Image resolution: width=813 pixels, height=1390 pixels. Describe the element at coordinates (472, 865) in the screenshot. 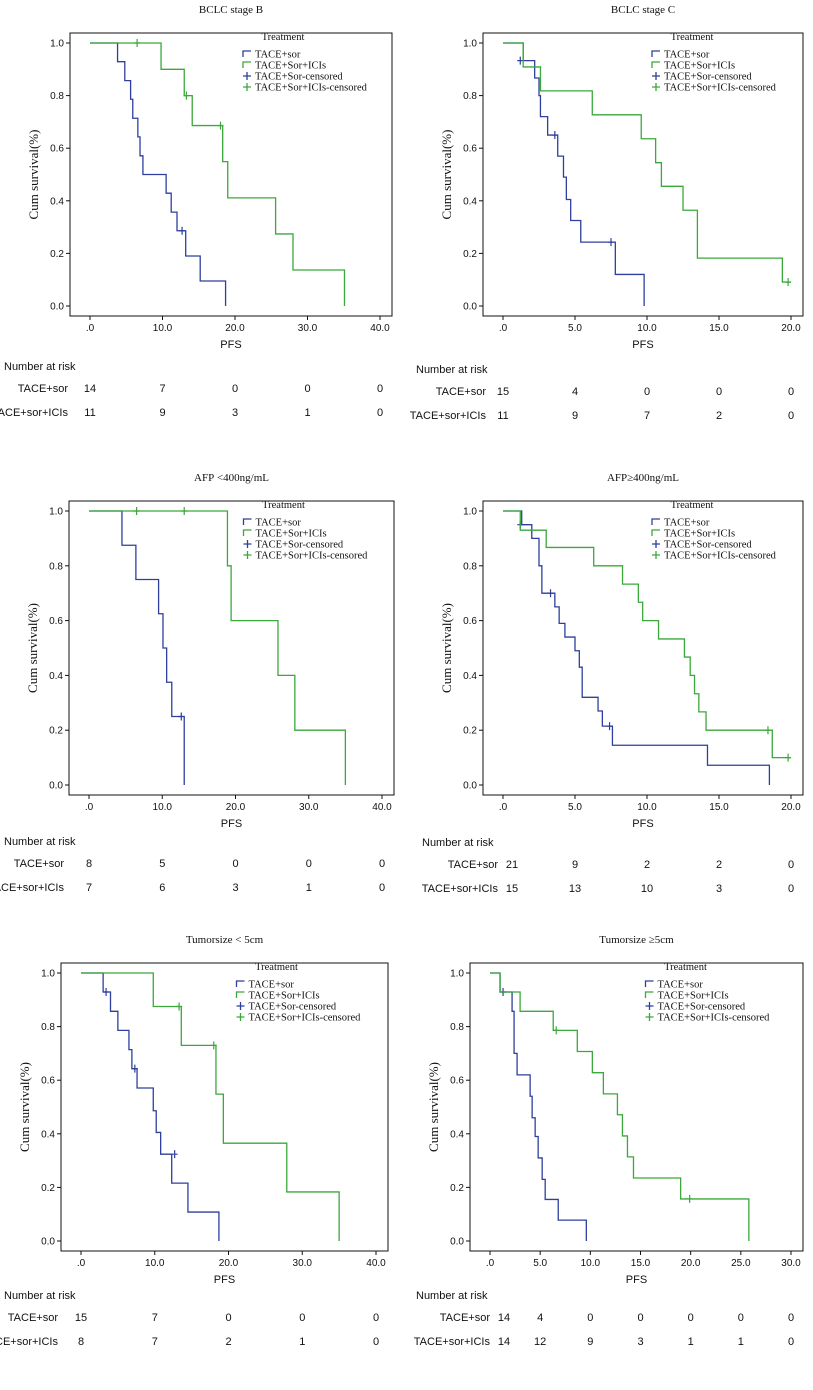

I see `risk-row-label: TACE+sor` at that location.